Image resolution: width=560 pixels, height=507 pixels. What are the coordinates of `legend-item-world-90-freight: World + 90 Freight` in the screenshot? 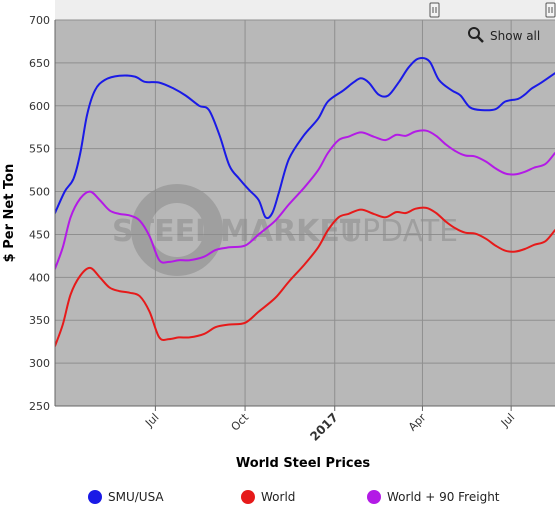 It's located at (433, 497).